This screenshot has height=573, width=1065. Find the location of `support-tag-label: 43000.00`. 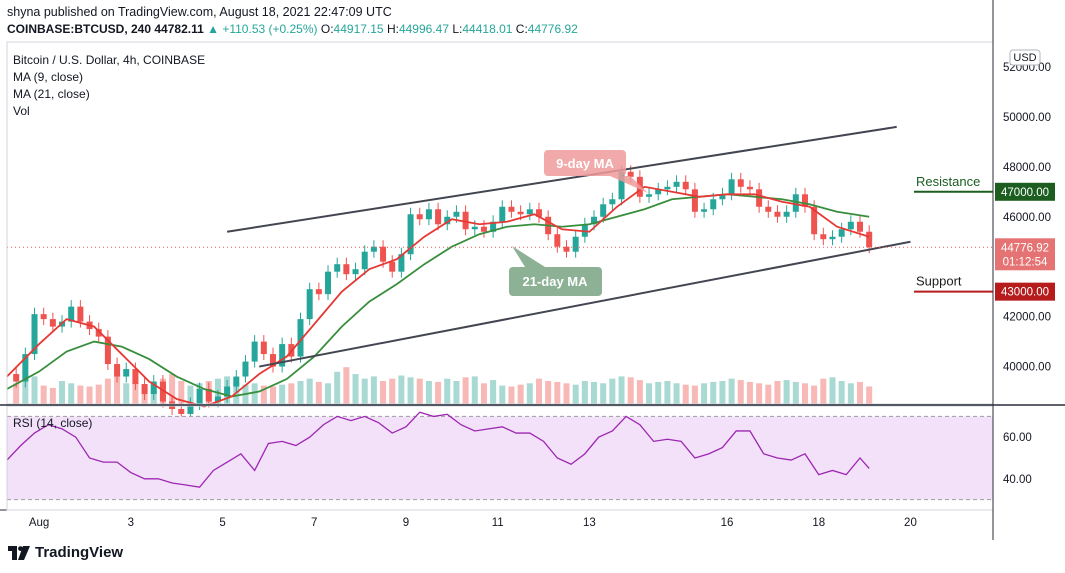

support-tag-label: 43000.00 is located at coordinates (1025, 293).